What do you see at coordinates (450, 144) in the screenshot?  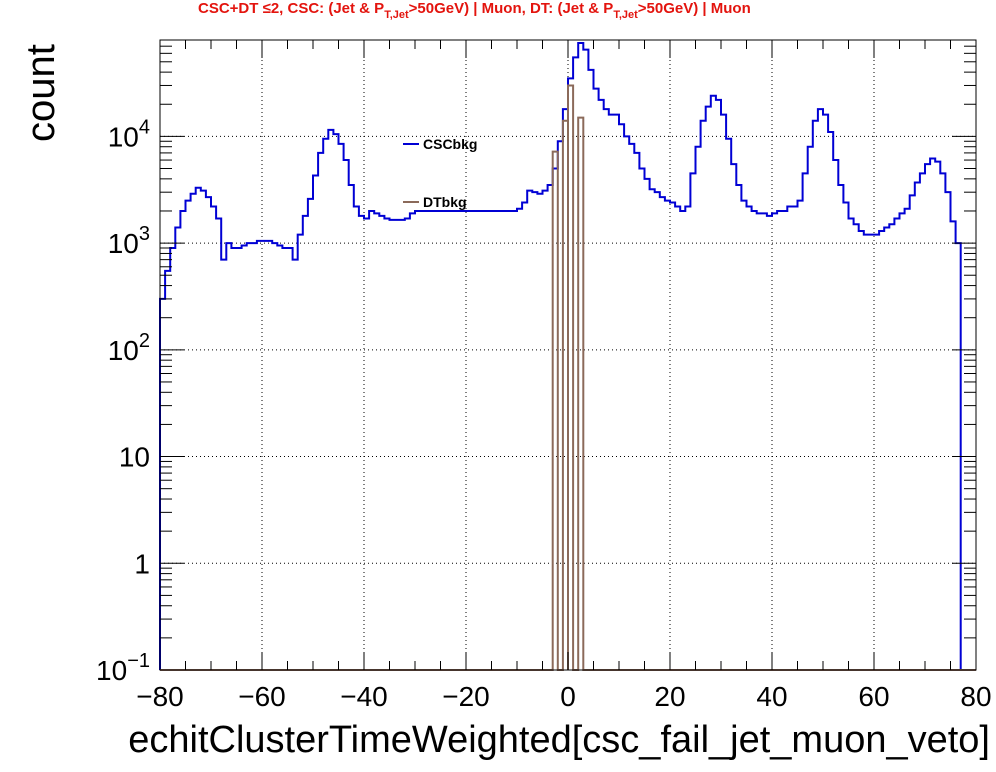 I see `legend-label-cscbkg: CSCbkg` at bounding box center [450, 144].